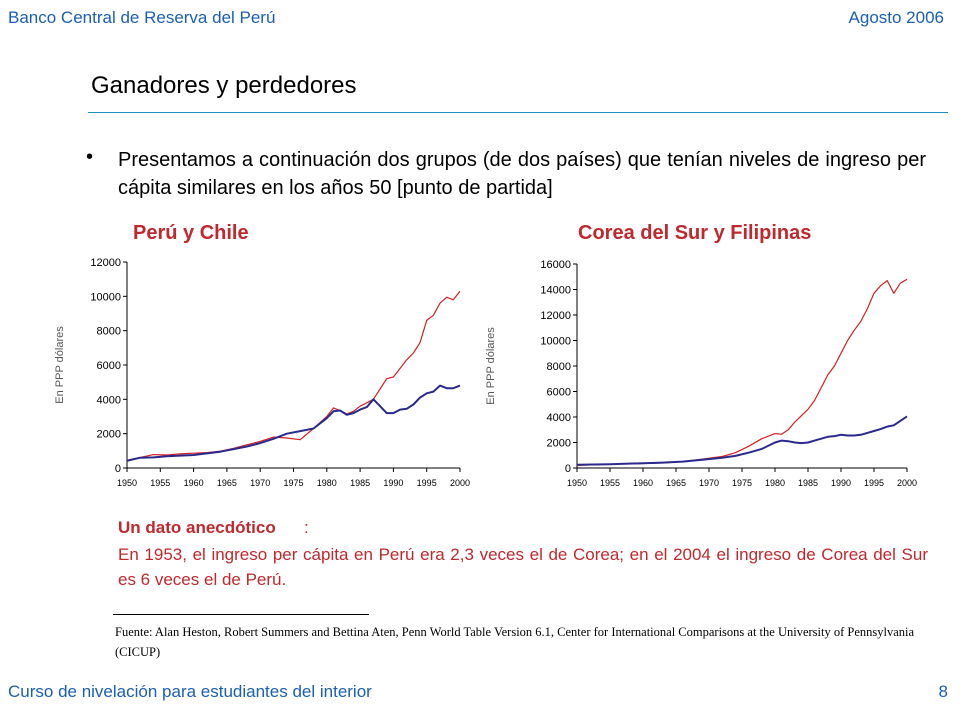 The height and width of the screenshot is (720, 960). Describe the element at coordinates (943, 691) in the screenshot. I see `page-number: 8` at that location.